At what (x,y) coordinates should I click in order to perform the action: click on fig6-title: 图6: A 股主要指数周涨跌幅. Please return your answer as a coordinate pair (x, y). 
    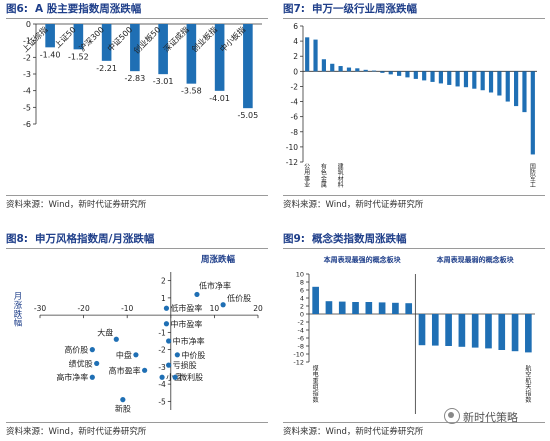
    Looking at the image, I should click on (137, 10).